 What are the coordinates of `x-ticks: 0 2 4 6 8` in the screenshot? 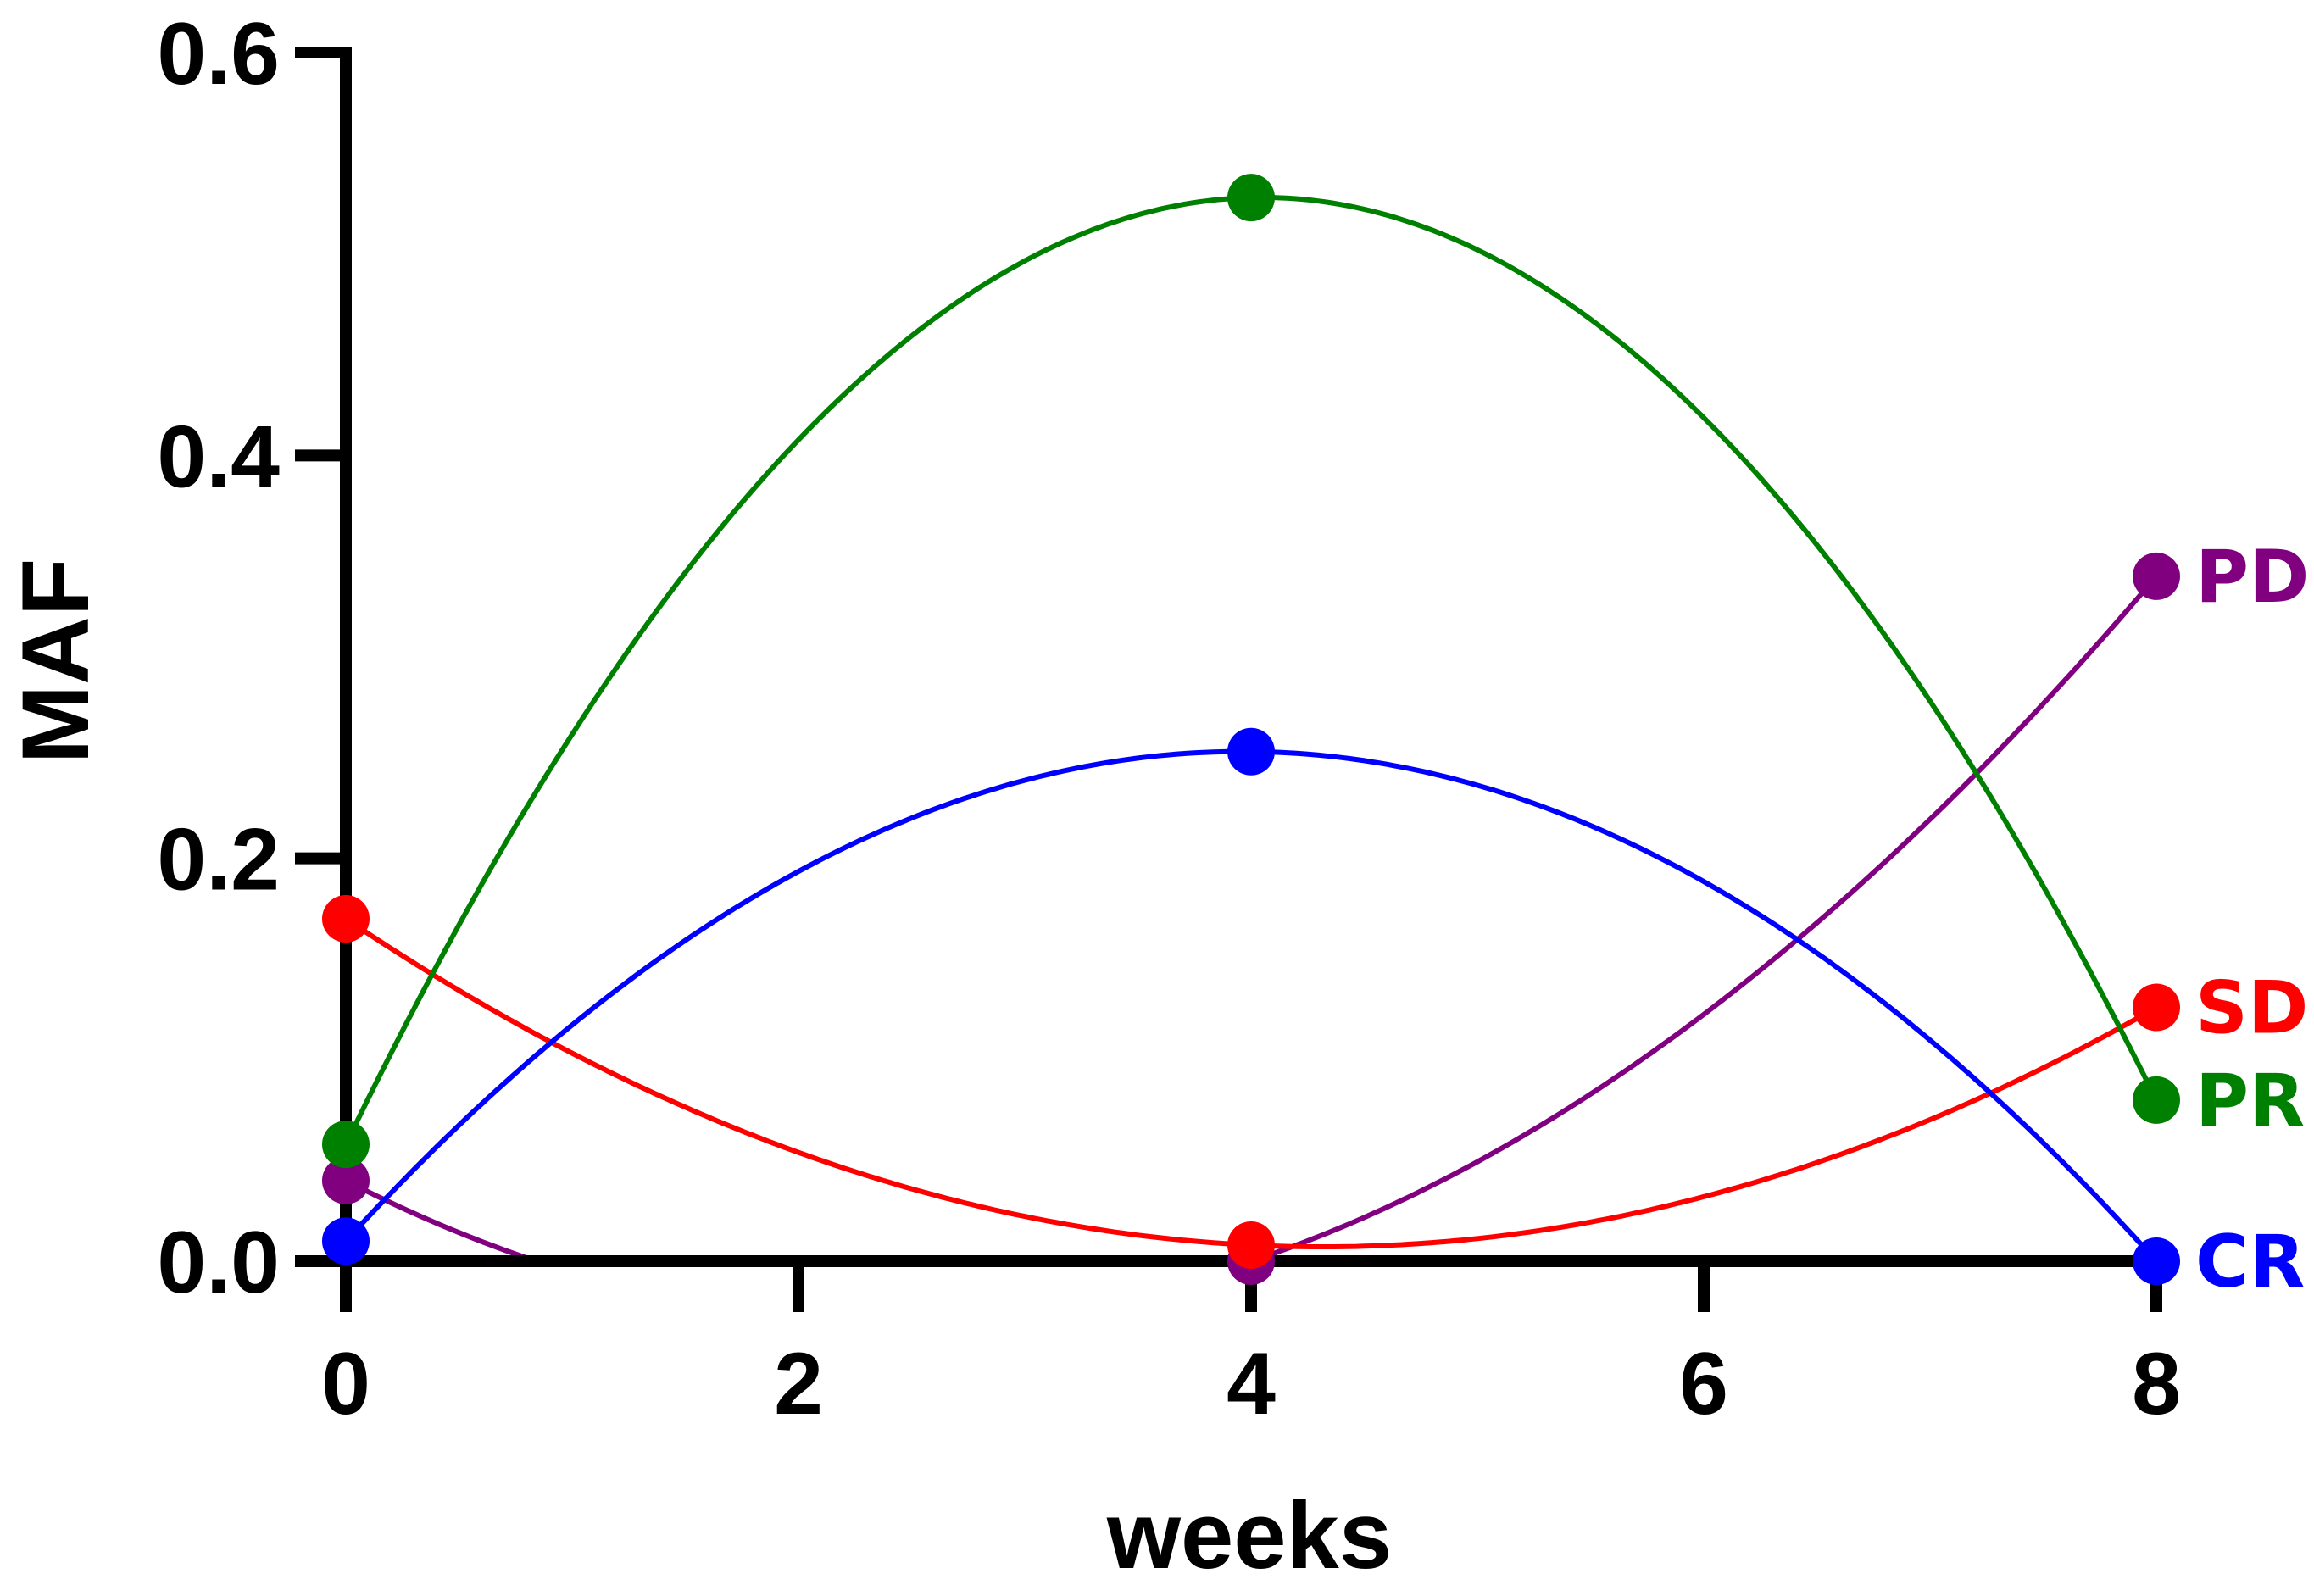 It's located at (1251, 1347).